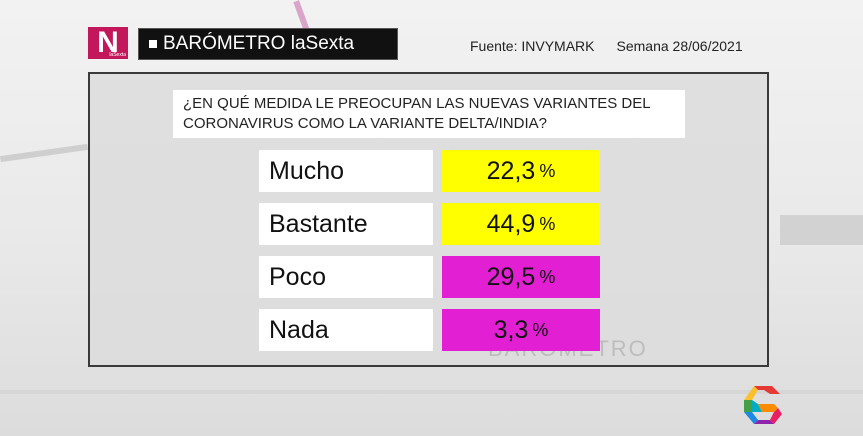  I want to click on row-value: 3,3%, so click(521, 330).